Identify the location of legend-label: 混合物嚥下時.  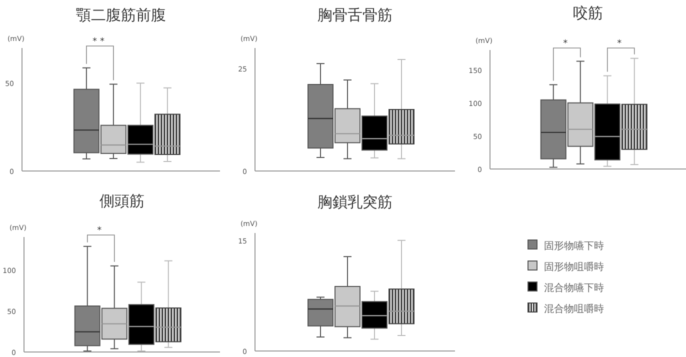
(574, 288).